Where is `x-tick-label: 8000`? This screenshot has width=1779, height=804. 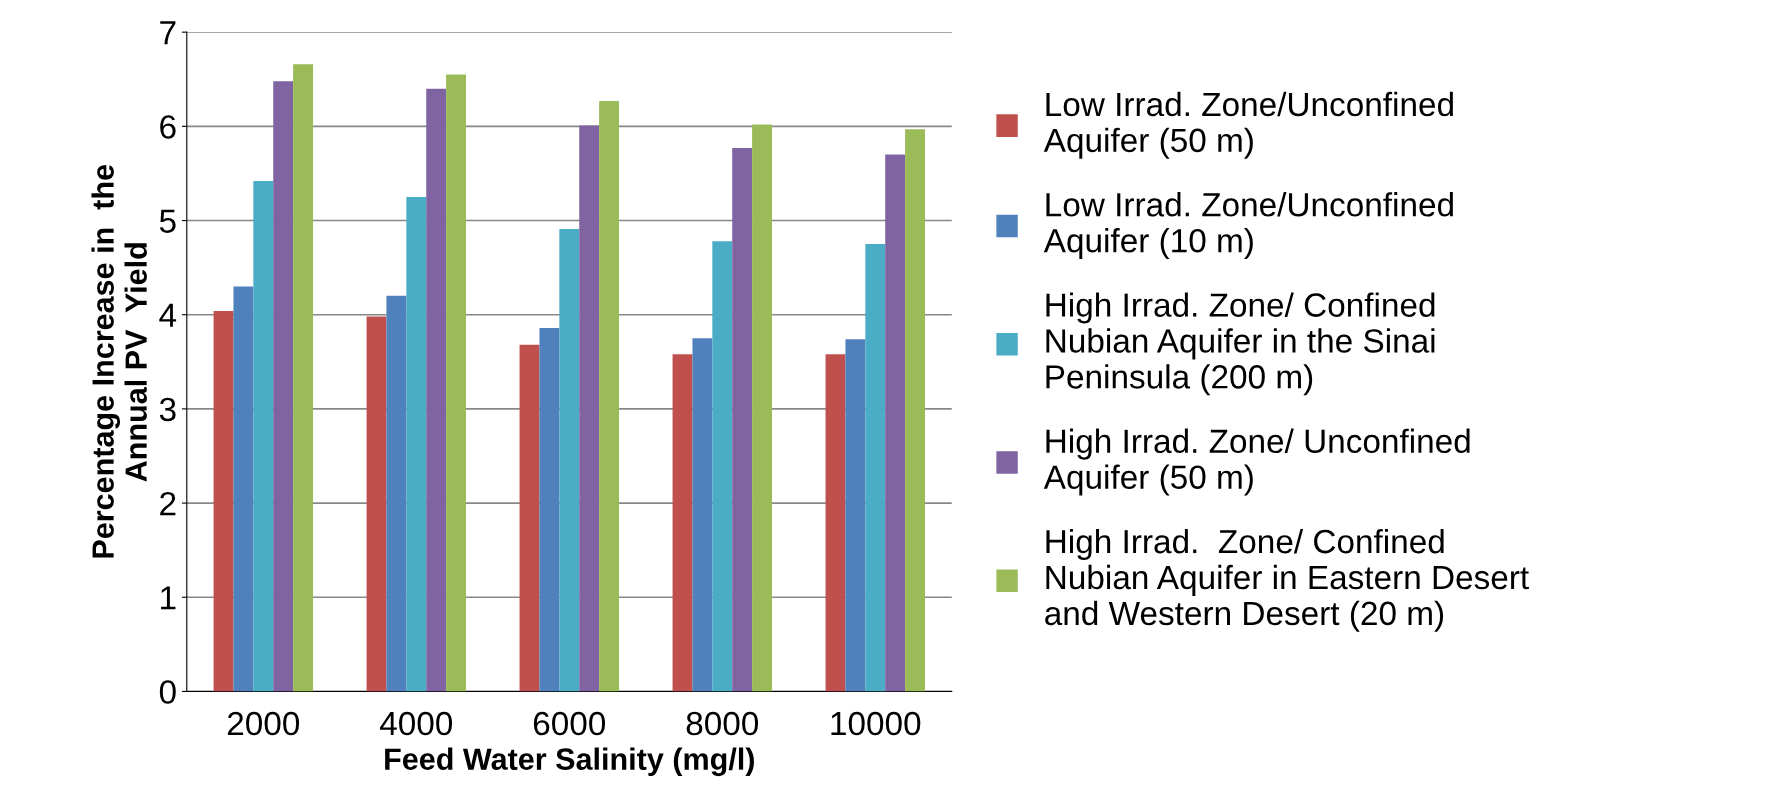 x-tick-label: 8000 is located at coordinates (722, 723).